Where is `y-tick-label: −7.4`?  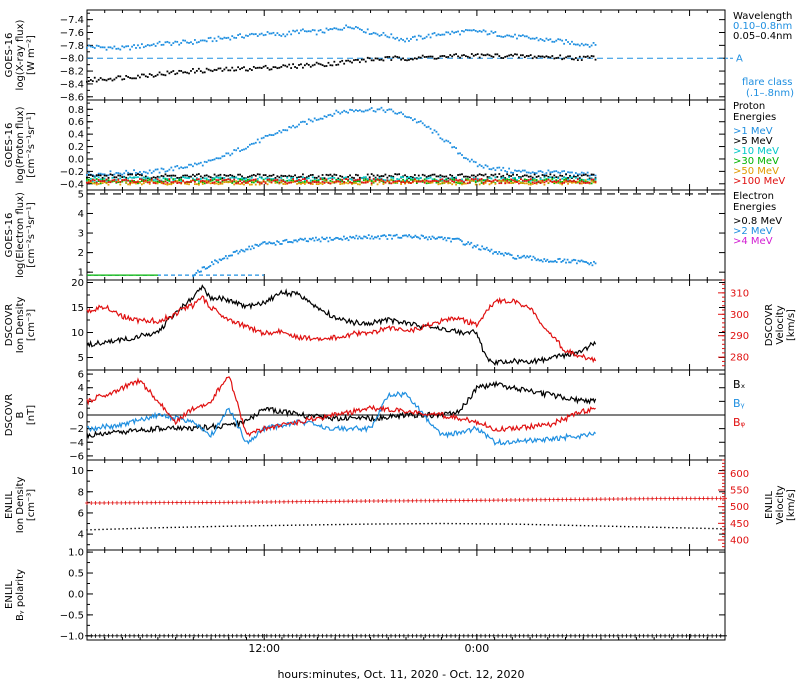
y-tick-label: −7.4 is located at coordinates (72, 20).